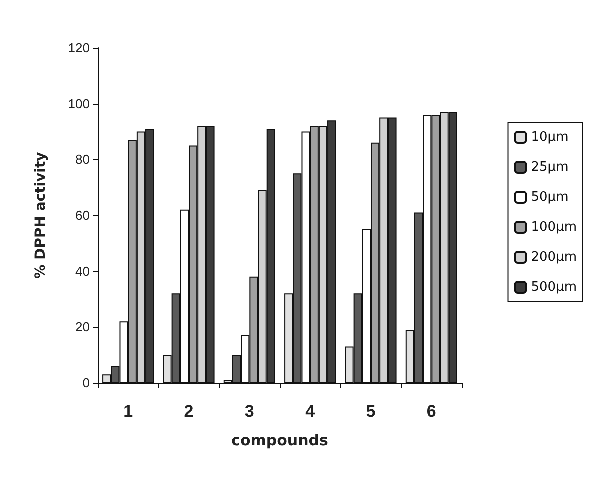 The height and width of the screenshot is (491, 605). What do you see at coordinates (41, 215) in the screenshot?
I see `y-axis-title: % DPPH activity` at bounding box center [41, 215].